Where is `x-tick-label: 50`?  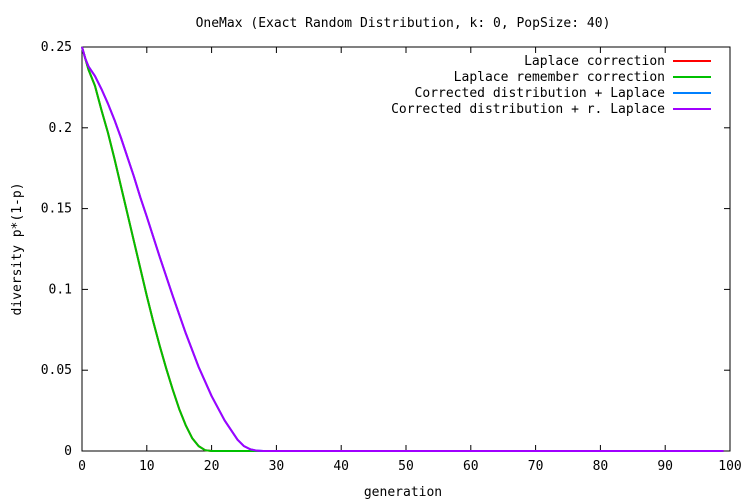
x-tick-label: 50 is located at coordinates (406, 466).